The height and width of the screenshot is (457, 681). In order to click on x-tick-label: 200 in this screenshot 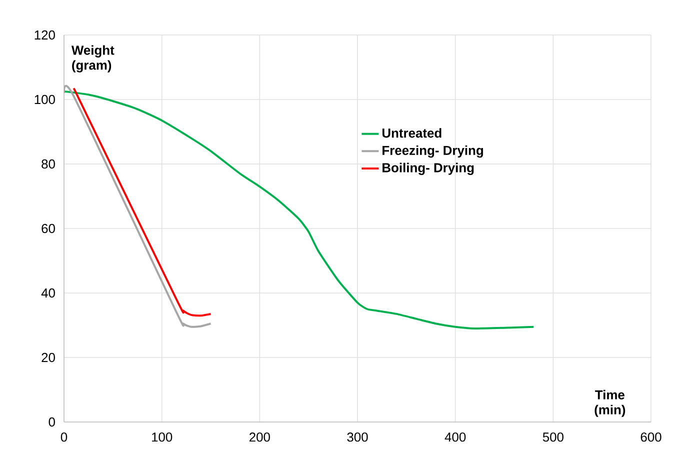, I will do `click(260, 437)`.